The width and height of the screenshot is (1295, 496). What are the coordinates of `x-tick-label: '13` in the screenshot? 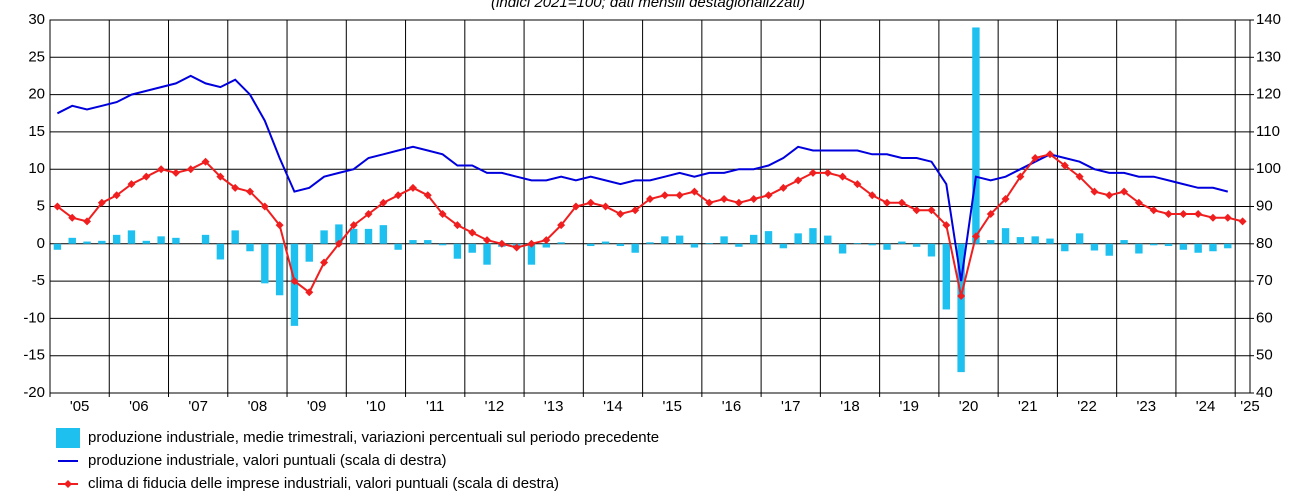 It's located at (554, 406).